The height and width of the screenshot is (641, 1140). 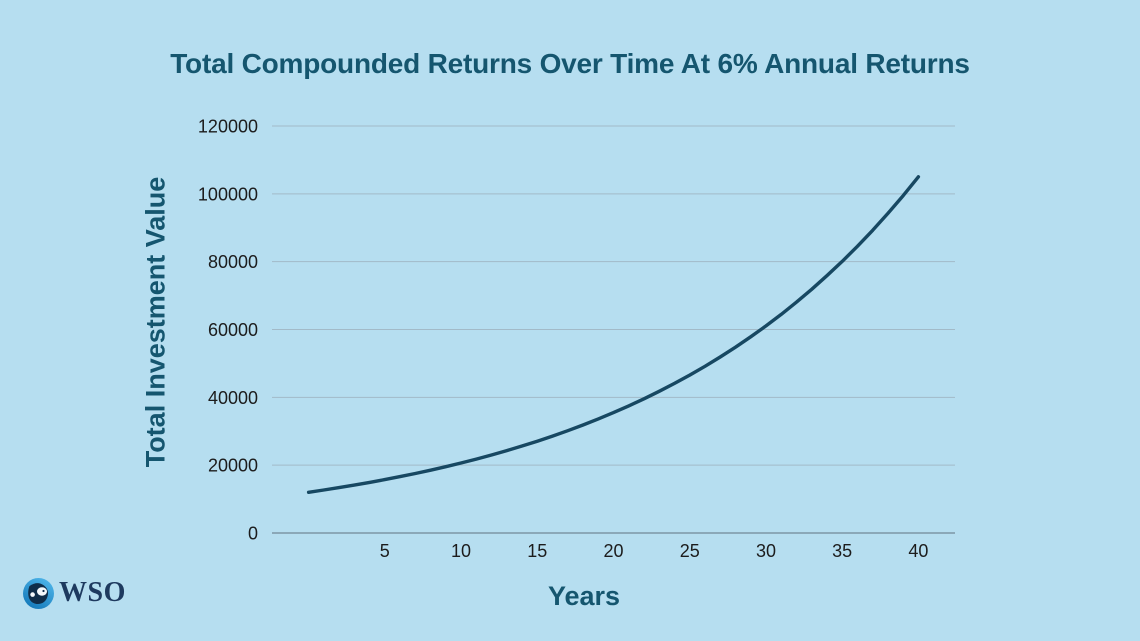 I want to click on x-tick-label: 15, so click(x=537, y=551).